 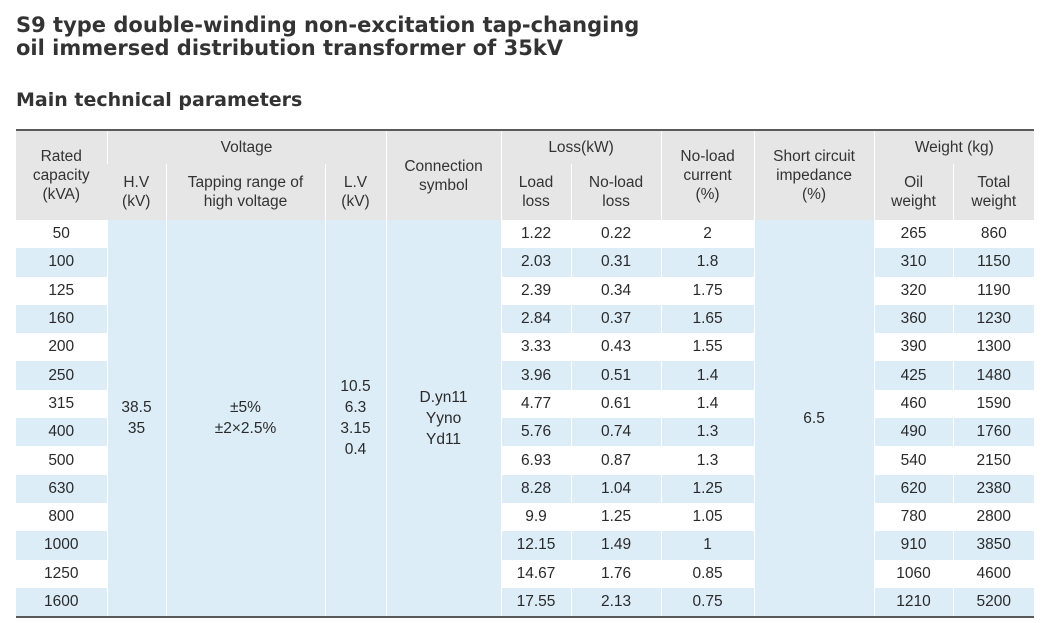 I want to click on cell-total-weight: 860, so click(x=993, y=234).